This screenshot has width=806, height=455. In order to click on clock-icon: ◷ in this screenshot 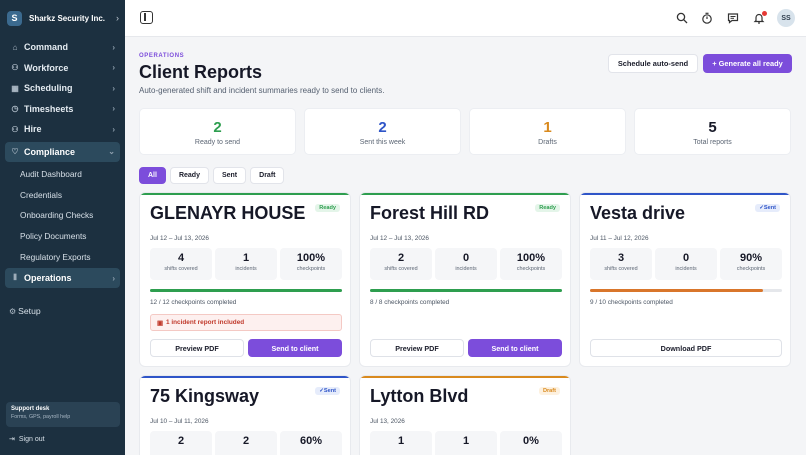, I will do `click(15, 109)`.